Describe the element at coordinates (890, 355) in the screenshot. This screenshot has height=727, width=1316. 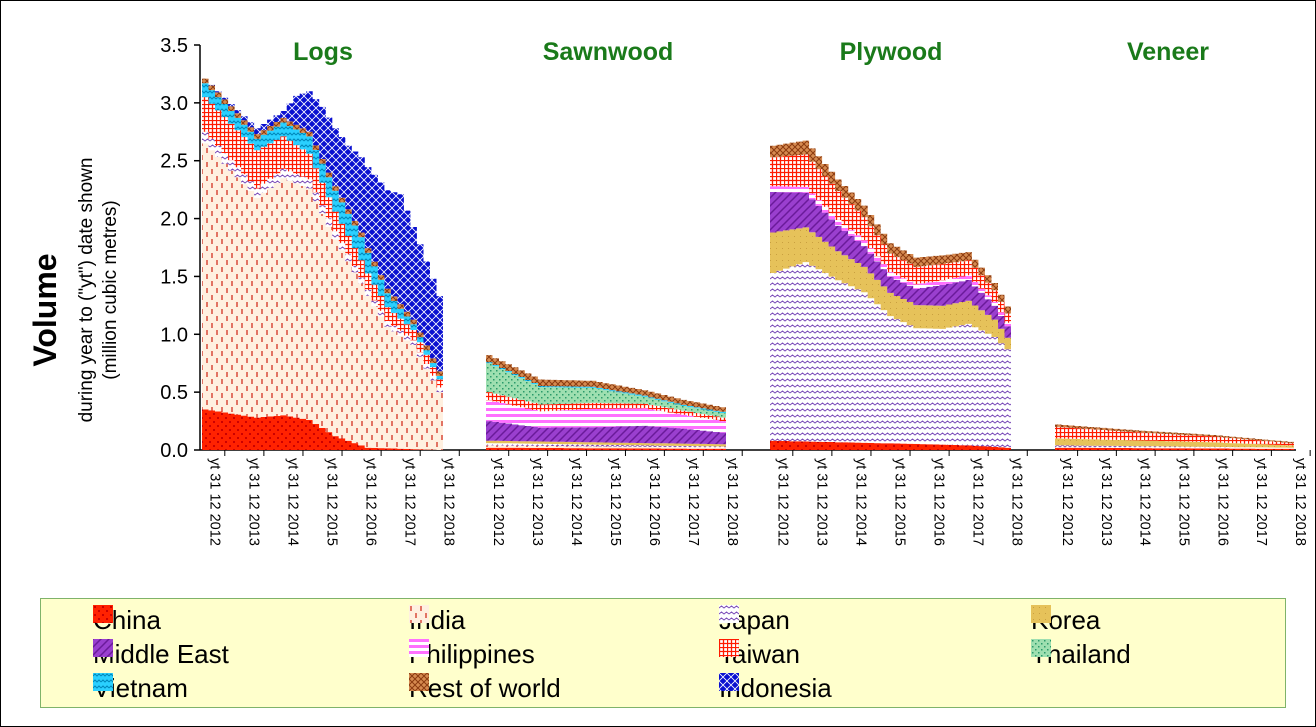
I see `area-plywood-japan` at that location.